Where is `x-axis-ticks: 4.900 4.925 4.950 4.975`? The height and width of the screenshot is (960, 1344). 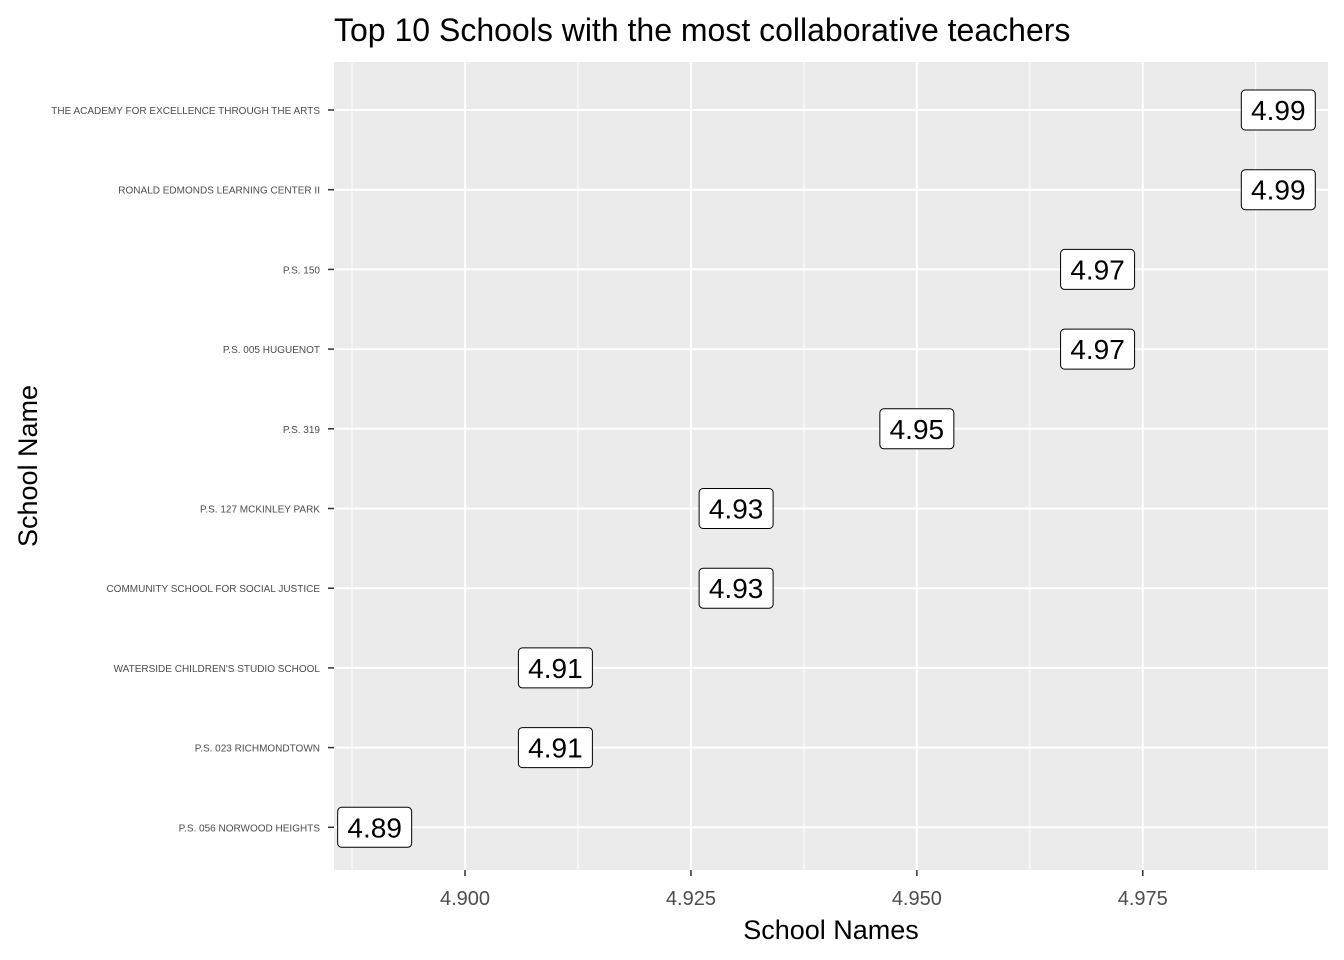 x-axis-ticks: 4.900 4.925 4.950 4.975 is located at coordinates (804, 890).